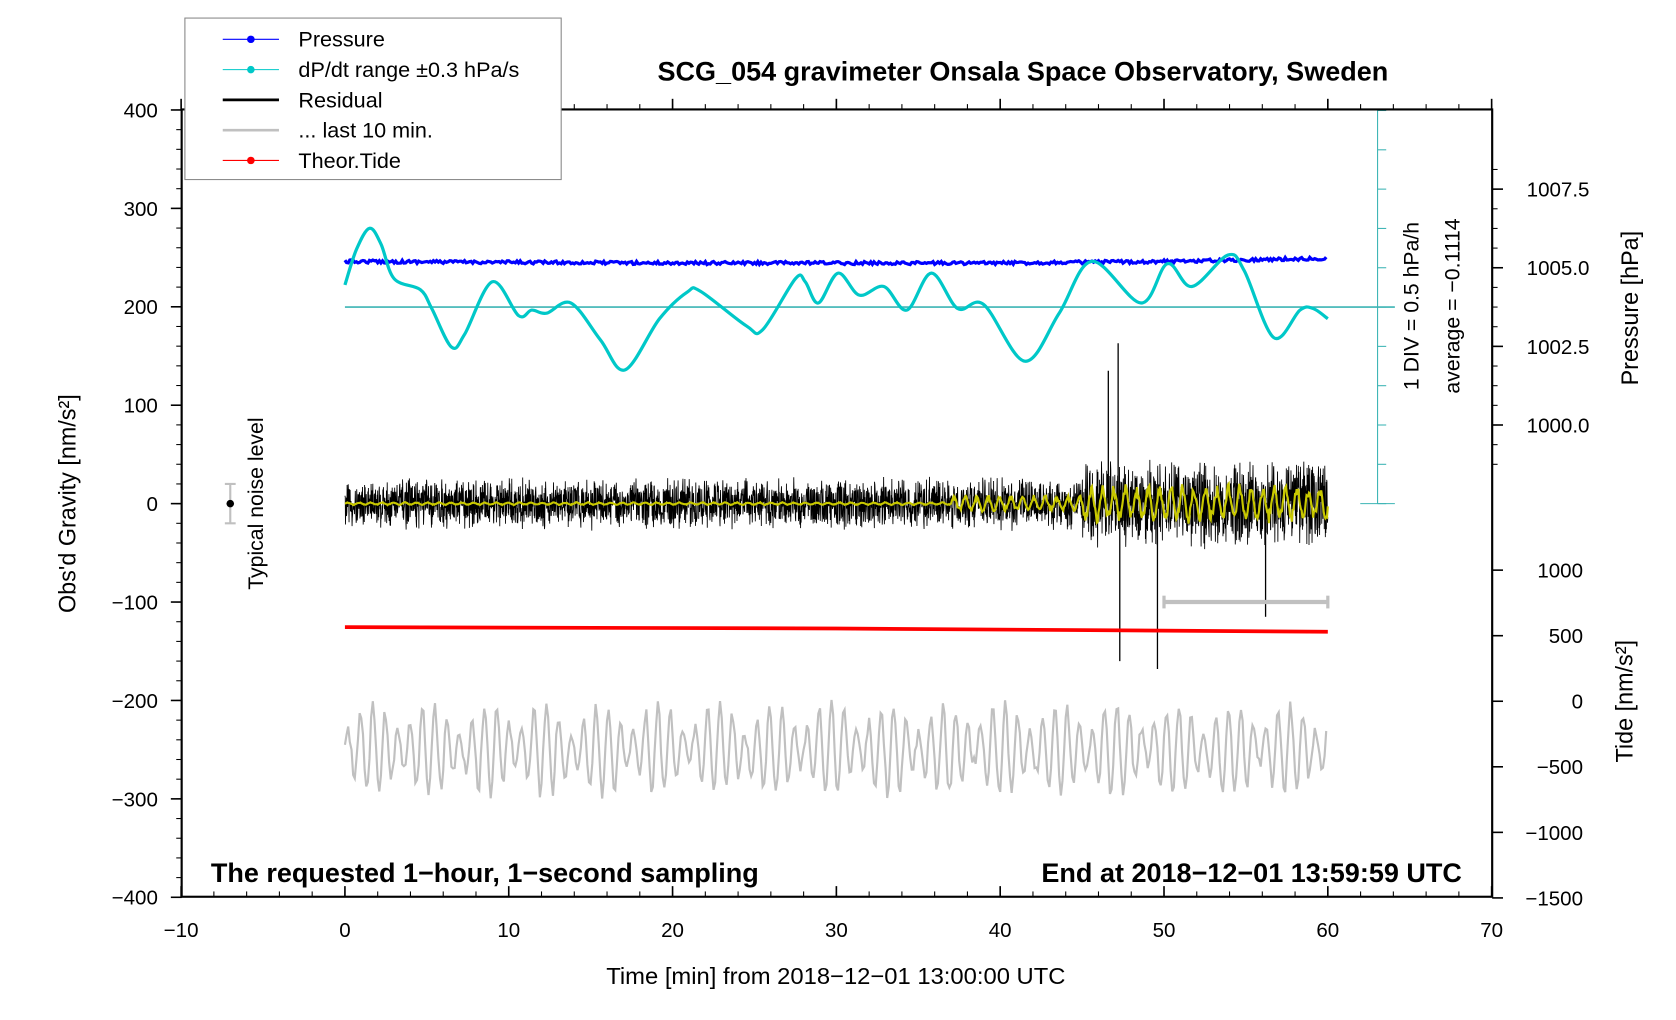 This screenshot has width=1676, height=1020. Describe the element at coordinates (181, 931) in the screenshot. I see `x-tick-label: −10` at that location.